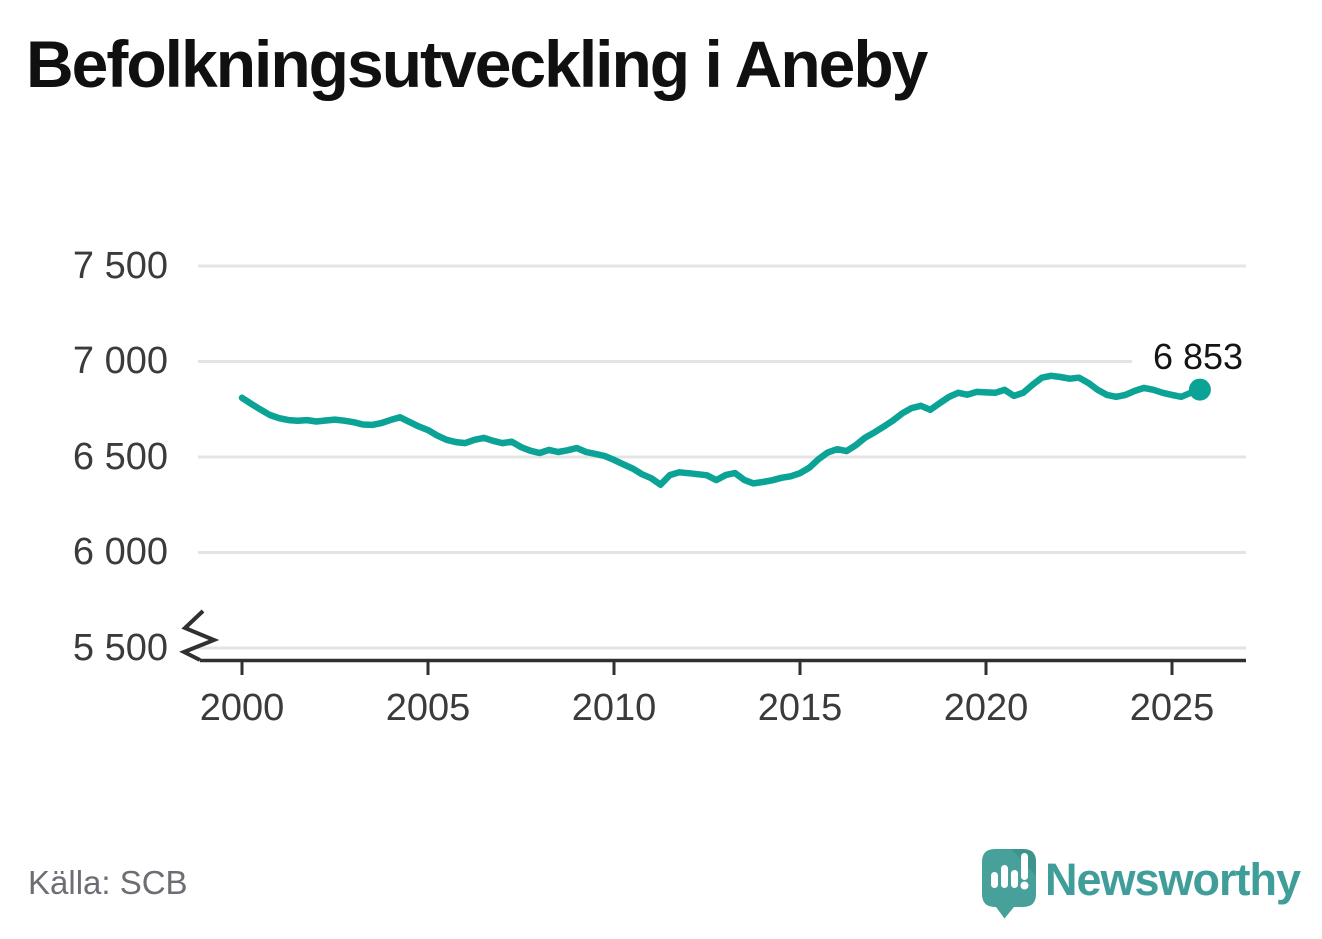 This screenshot has width=1322, height=939. What do you see at coordinates (994, 880) in the screenshot?
I see `logo-bar-small` at bounding box center [994, 880].